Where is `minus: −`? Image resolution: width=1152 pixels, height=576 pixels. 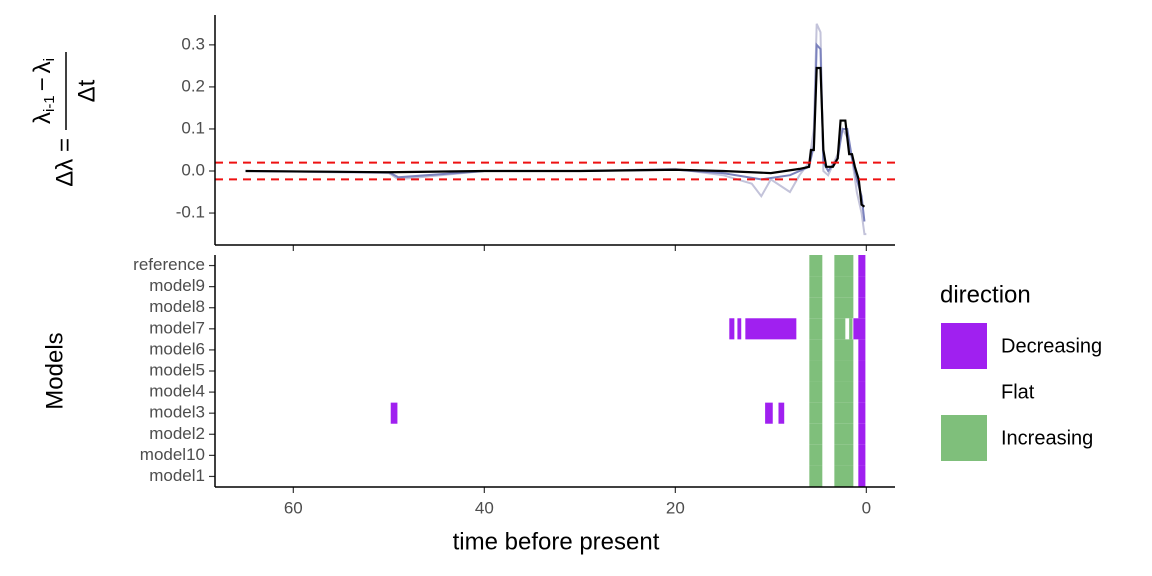
minus: − is located at coordinates (42, 84).